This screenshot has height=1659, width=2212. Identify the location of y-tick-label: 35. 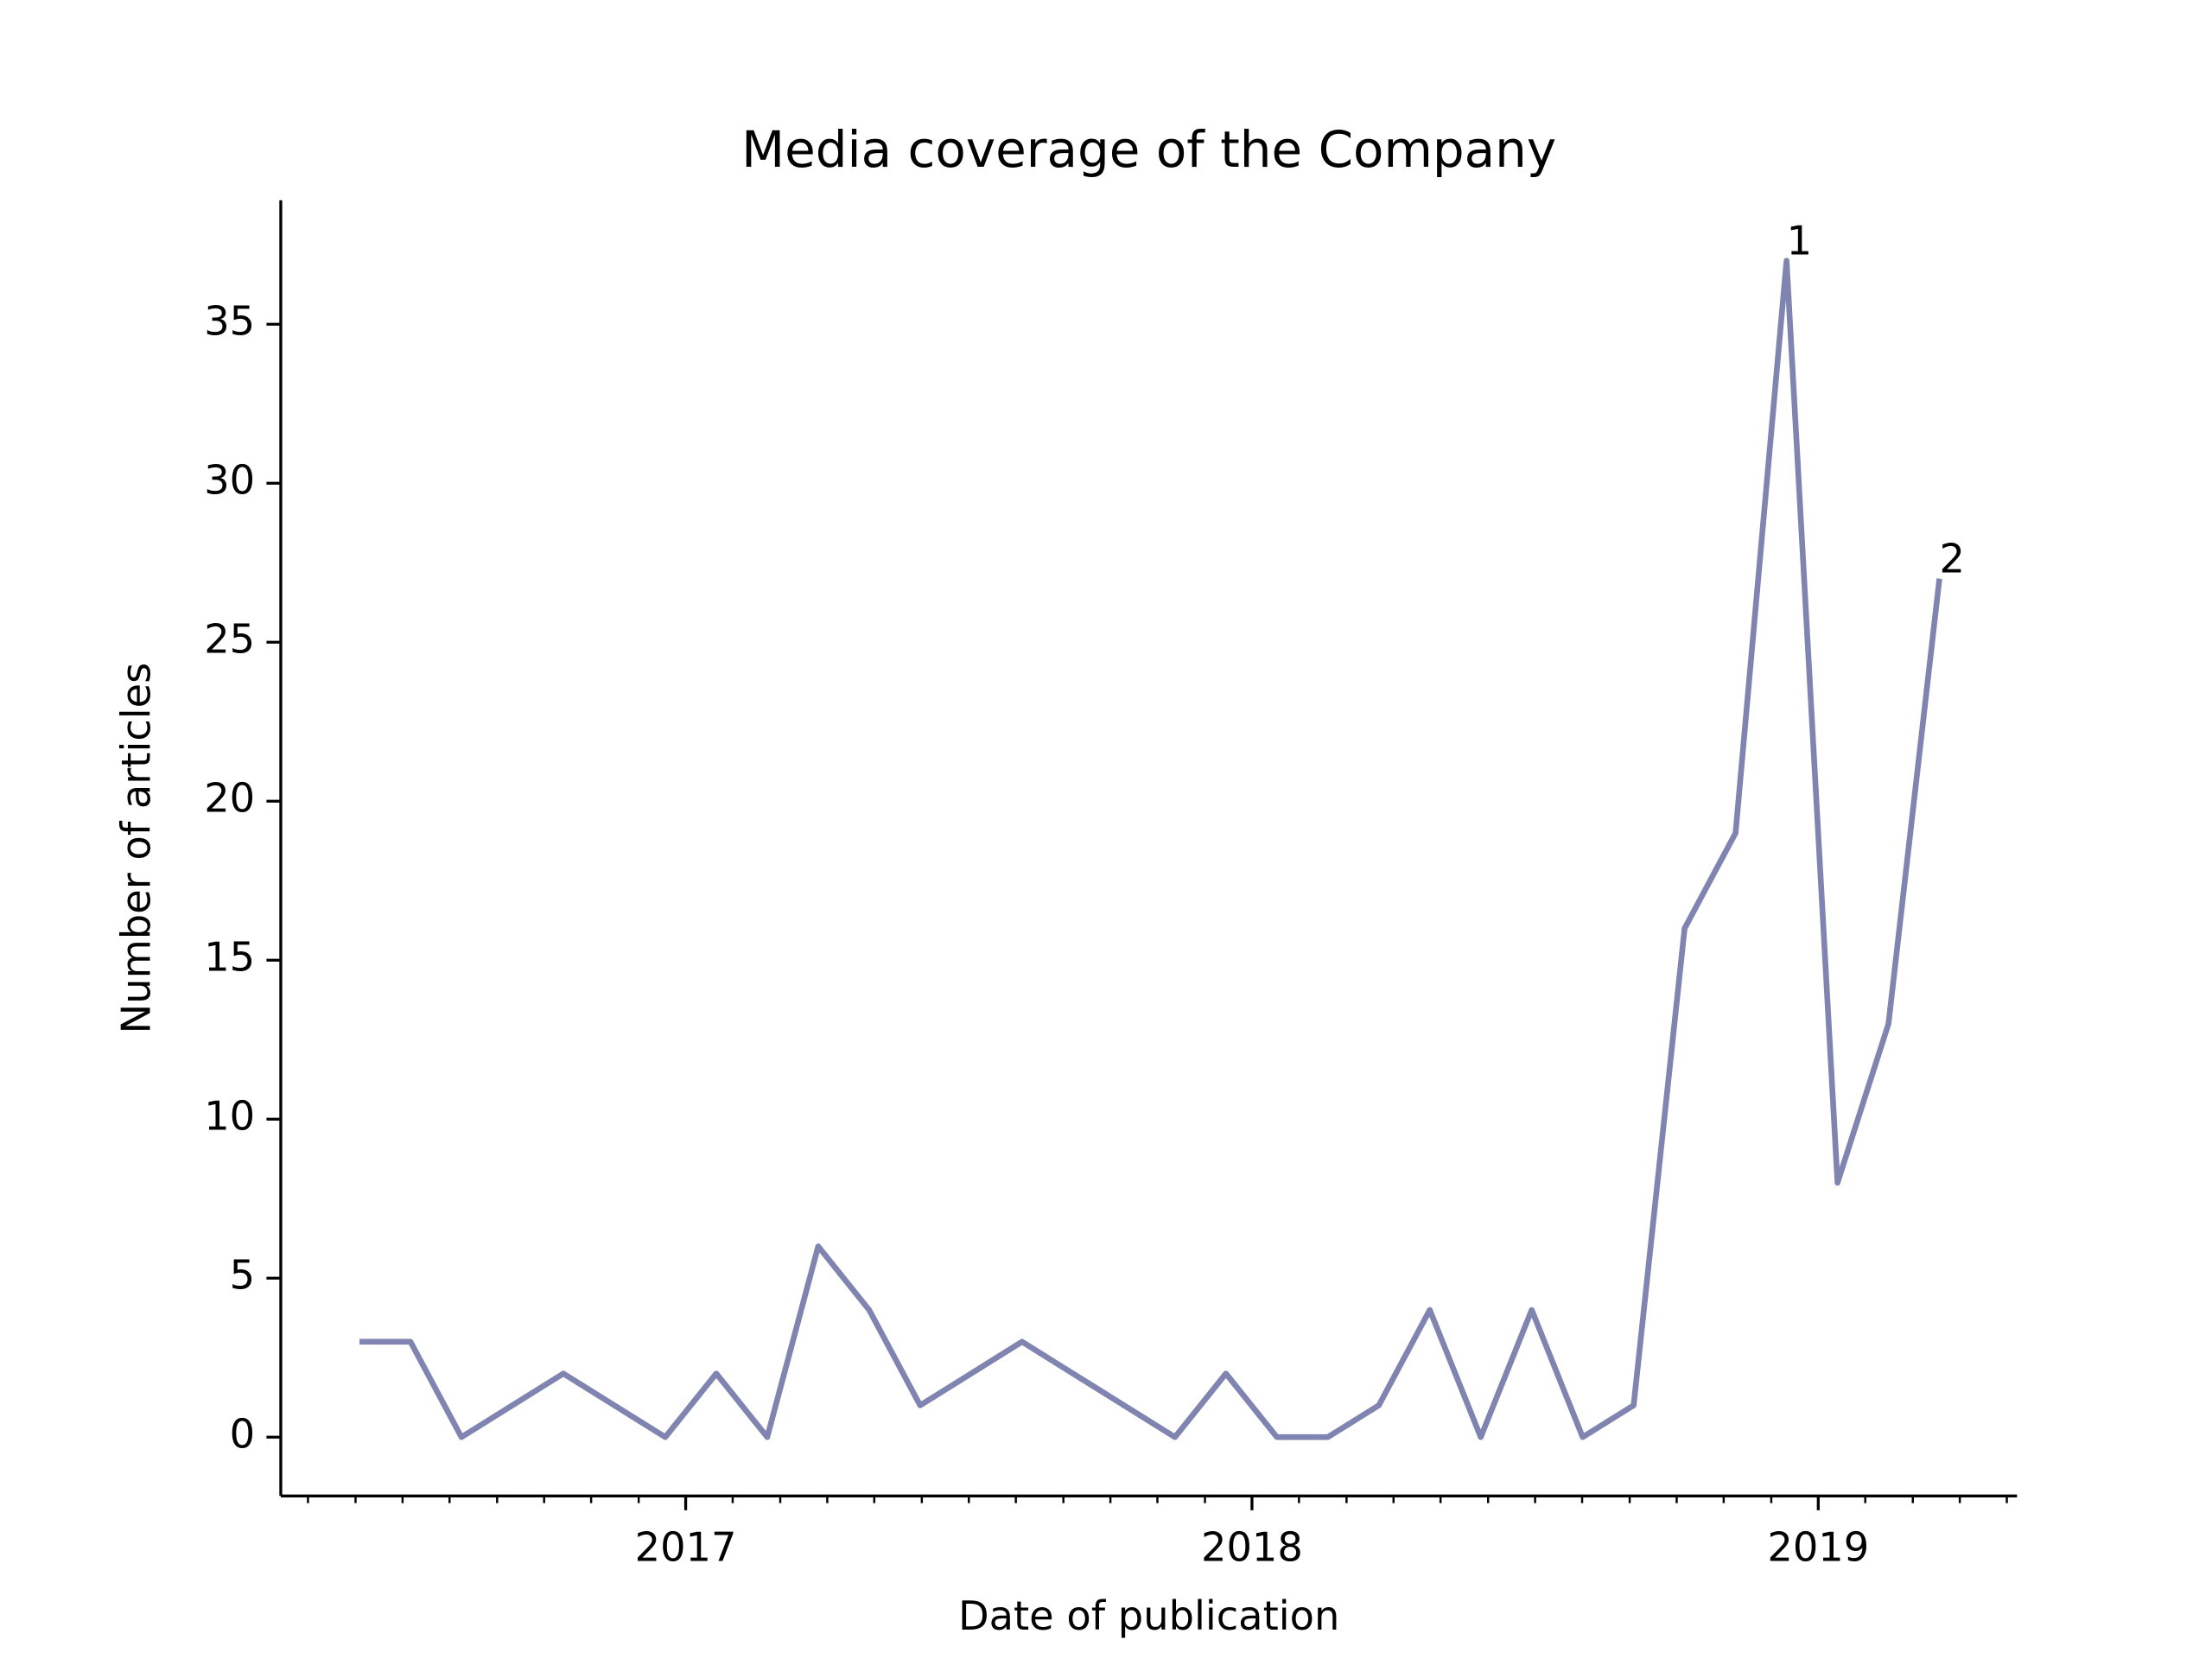
(230, 321).